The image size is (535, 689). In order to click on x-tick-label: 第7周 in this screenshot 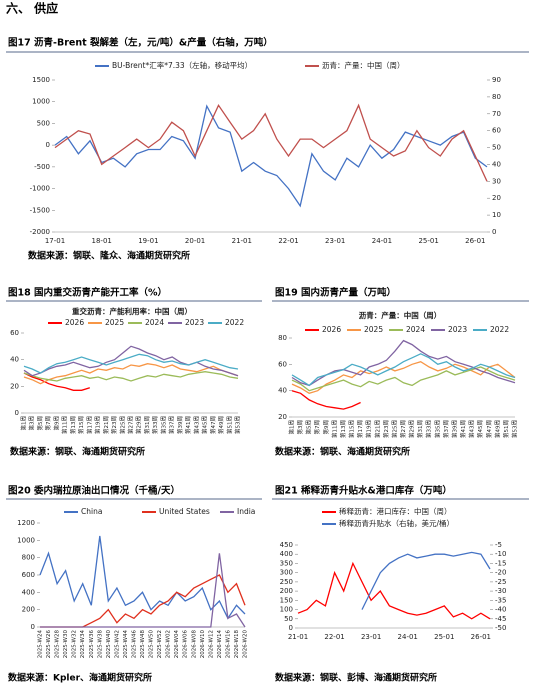, I will do `click(317, 427)`.